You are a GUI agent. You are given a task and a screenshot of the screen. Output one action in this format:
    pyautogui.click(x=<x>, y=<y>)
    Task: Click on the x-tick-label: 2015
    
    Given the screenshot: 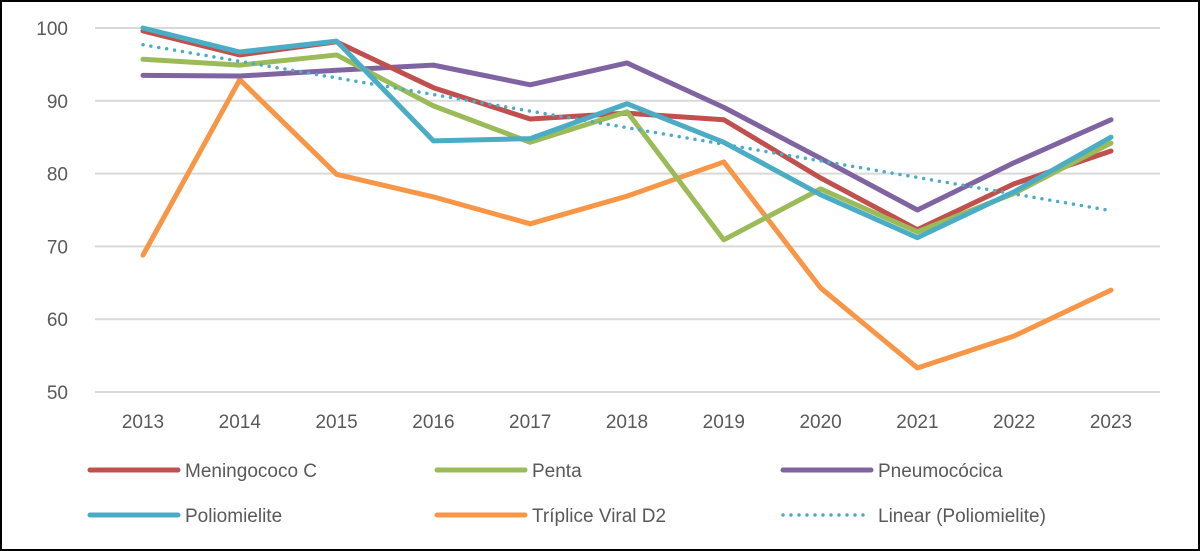 What is the action you would take?
    pyautogui.click(x=336, y=422)
    